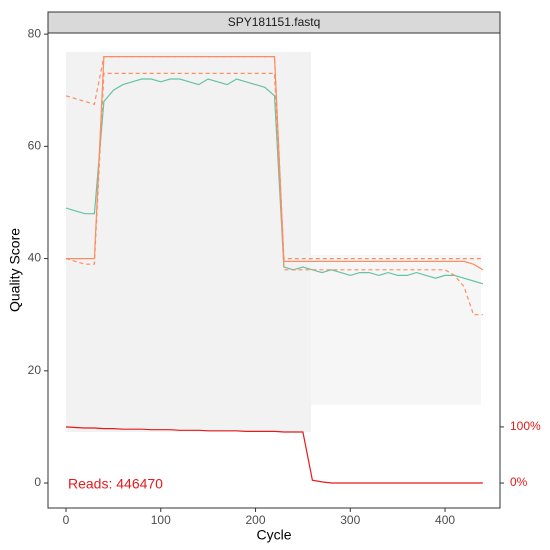 Image resolution: width=550 pixels, height=550 pixels. What do you see at coordinates (35, 370) in the screenshot?
I see `y-tick-label: 20` at bounding box center [35, 370].